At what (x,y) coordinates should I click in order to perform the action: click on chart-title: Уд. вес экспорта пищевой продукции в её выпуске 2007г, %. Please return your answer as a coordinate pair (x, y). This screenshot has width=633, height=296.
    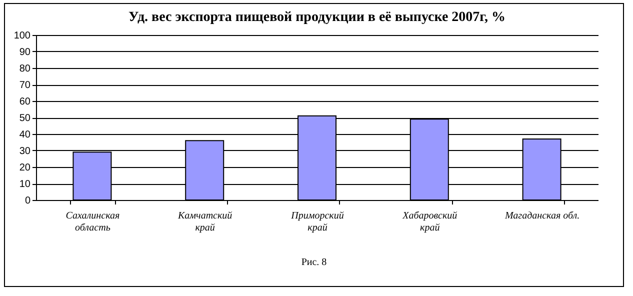
    Looking at the image, I should click on (317, 17).